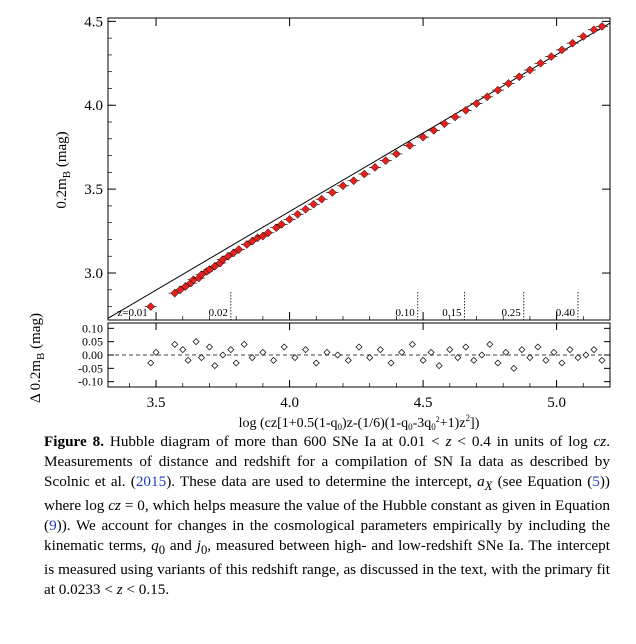 This screenshot has width=636, height=644. I want to click on caption-var-sub: X, so click(488, 486).